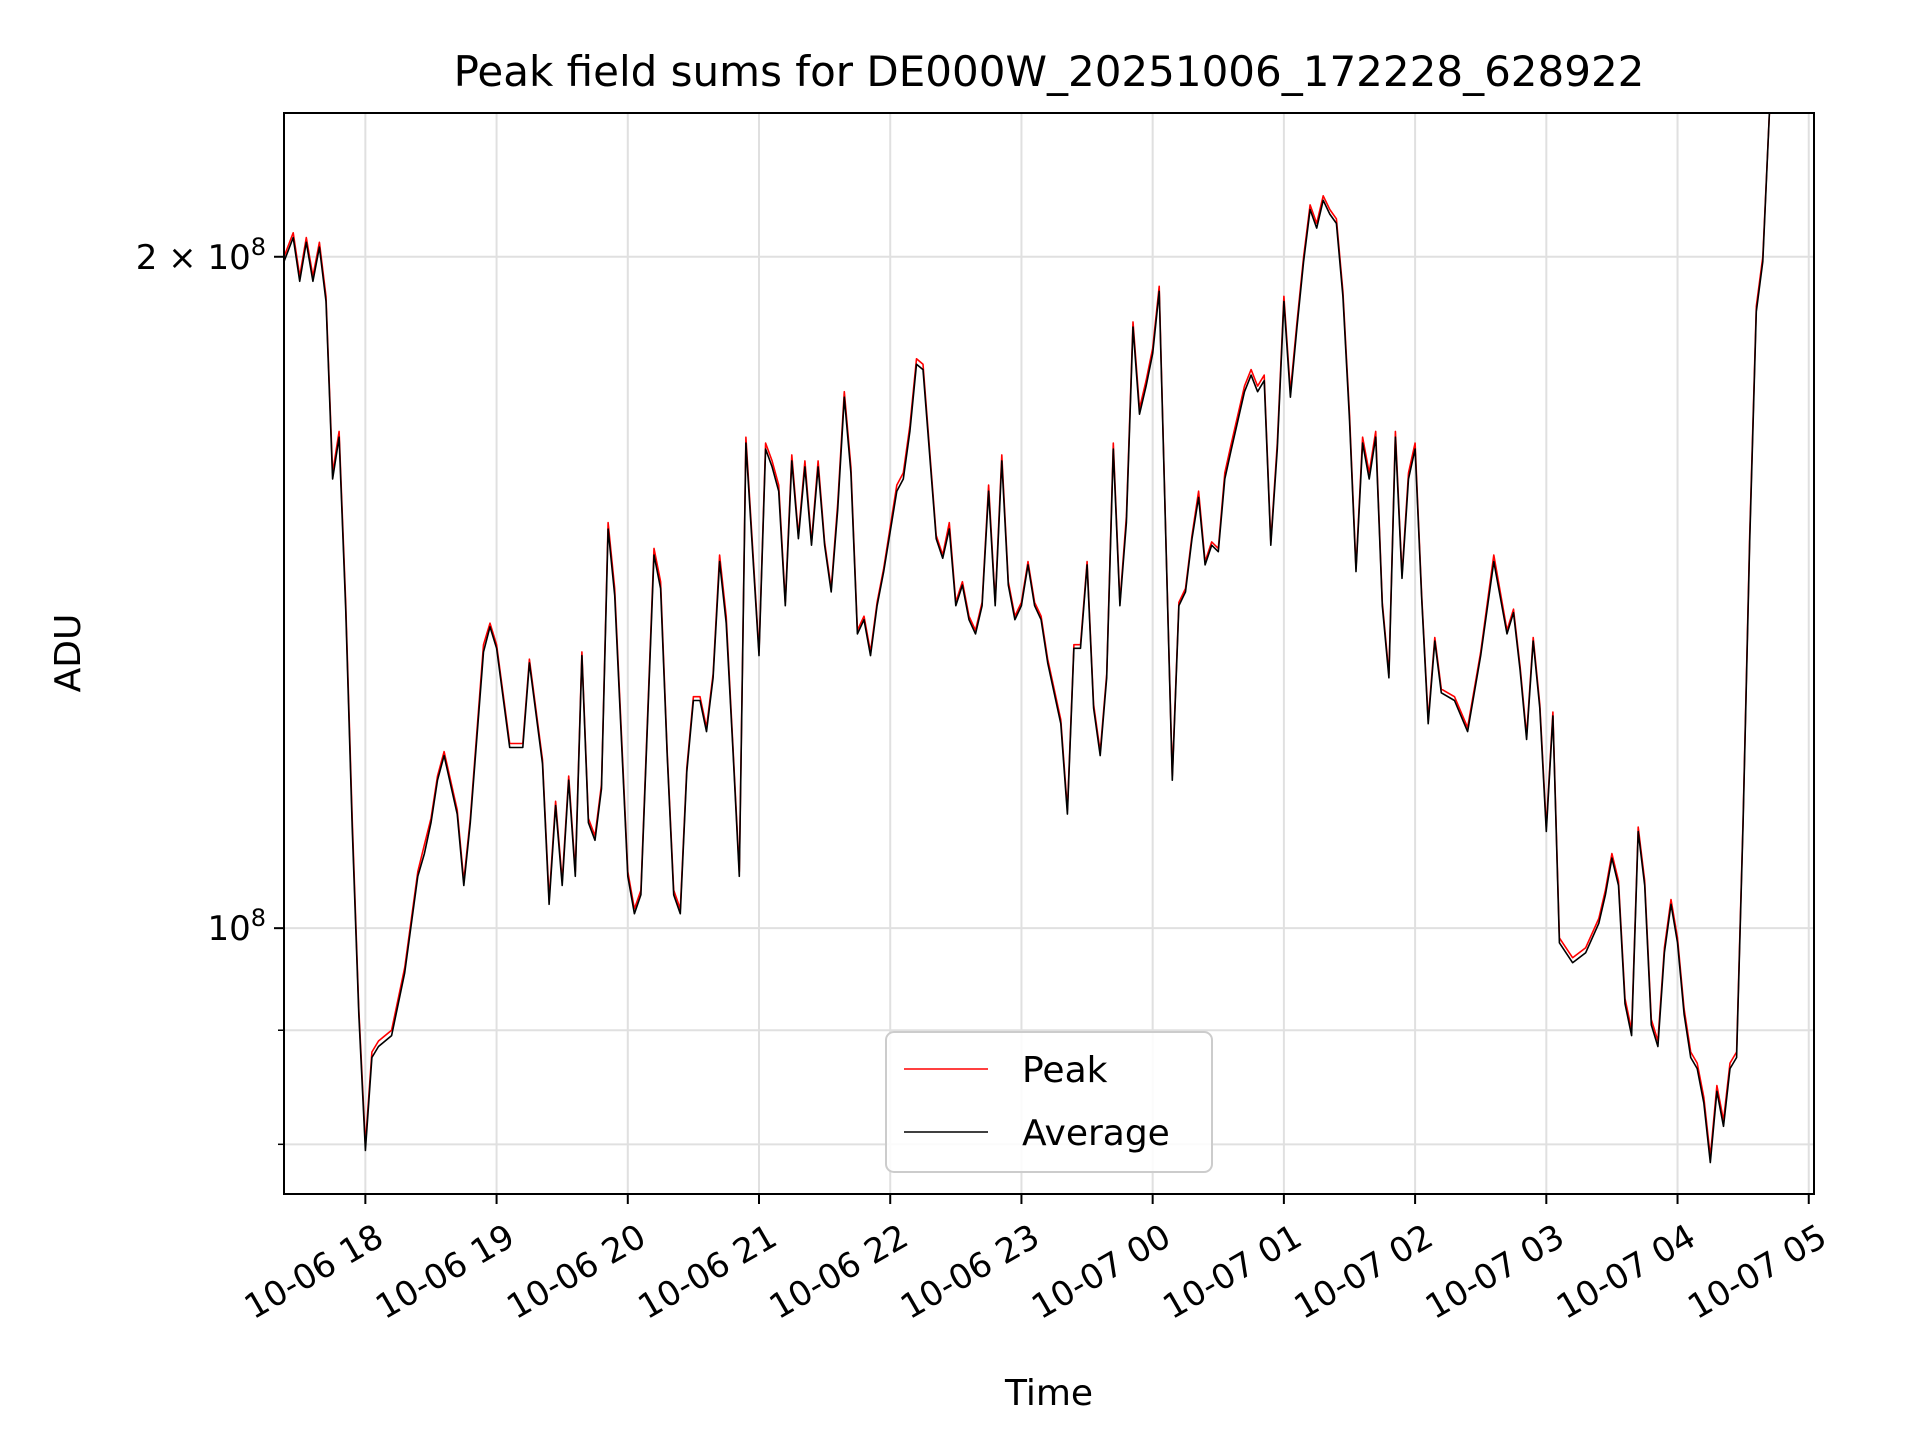 The height and width of the screenshot is (1440, 1920). What do you see at coordinates (210, 689) in the screenshot?
I see `y-axis-ticks: 108 2 × 108` at bounding box center [210, 689].